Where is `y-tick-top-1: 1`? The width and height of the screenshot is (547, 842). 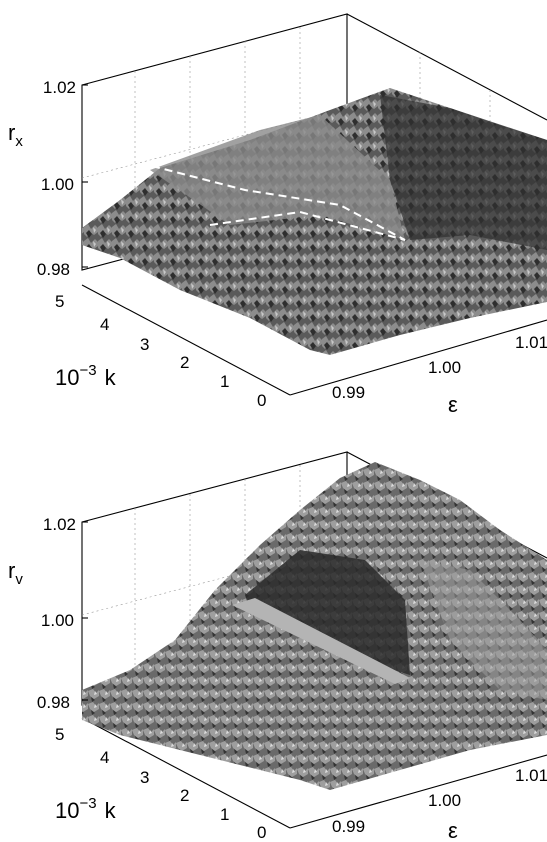 y-tick-top-1: 1 is located at coordinates (224, 381).